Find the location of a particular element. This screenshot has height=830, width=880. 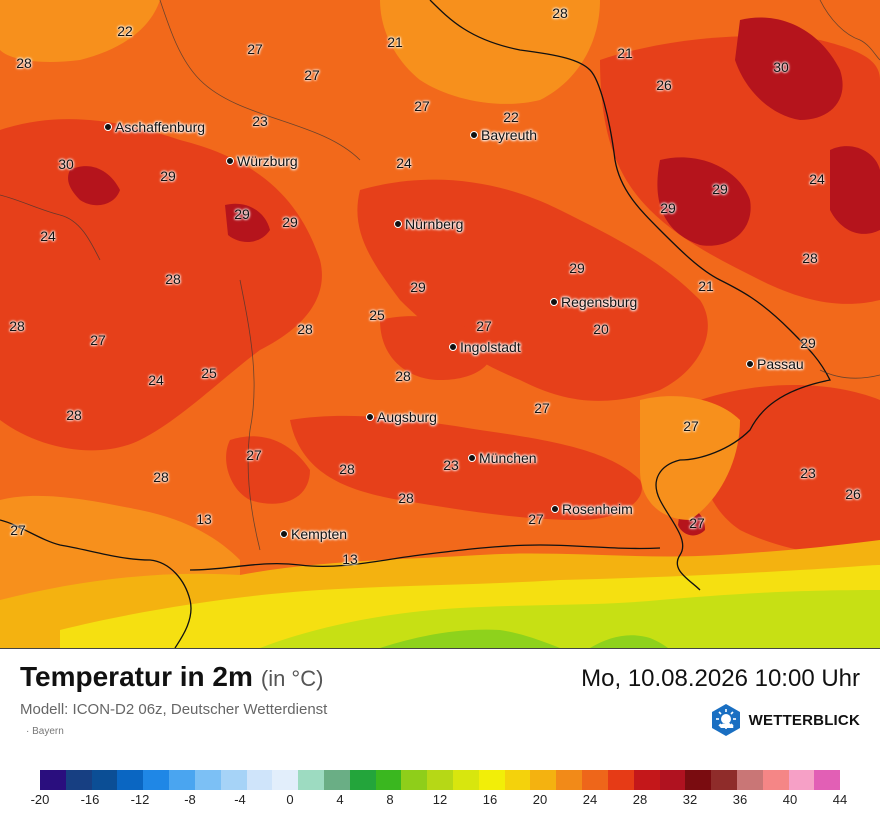

forecast-datetime: Mo, 10.08.2026 10:00 Uhr is located at coordinates (720, 678).